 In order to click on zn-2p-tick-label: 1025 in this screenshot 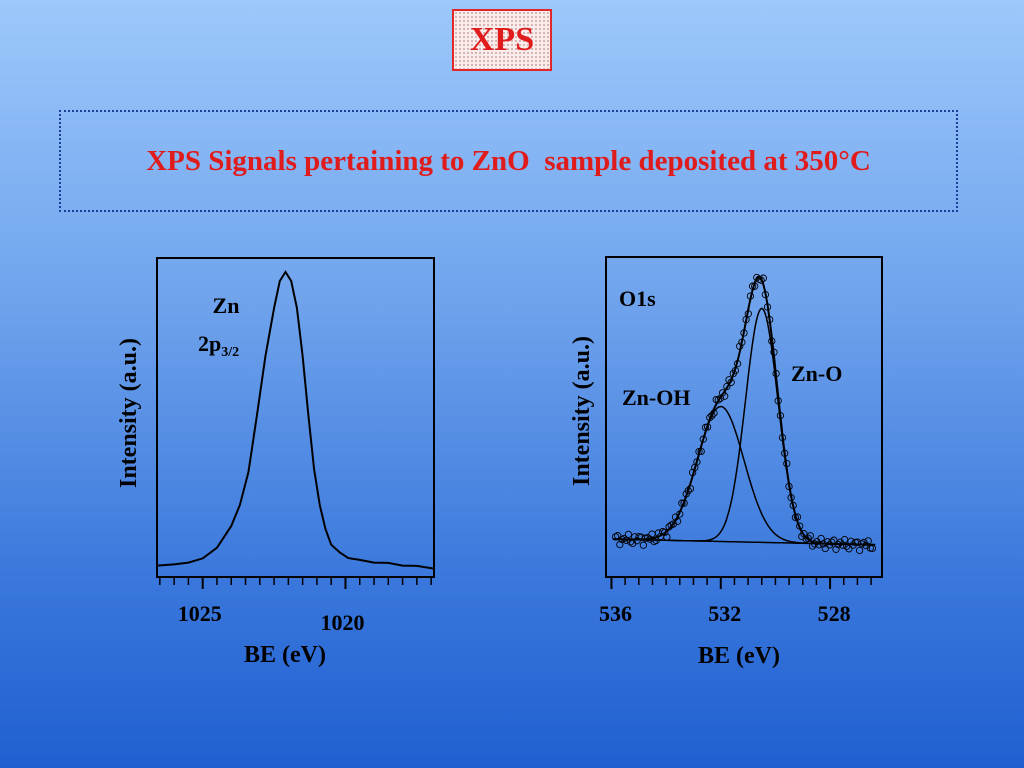, I will do `click(200, 613)`.